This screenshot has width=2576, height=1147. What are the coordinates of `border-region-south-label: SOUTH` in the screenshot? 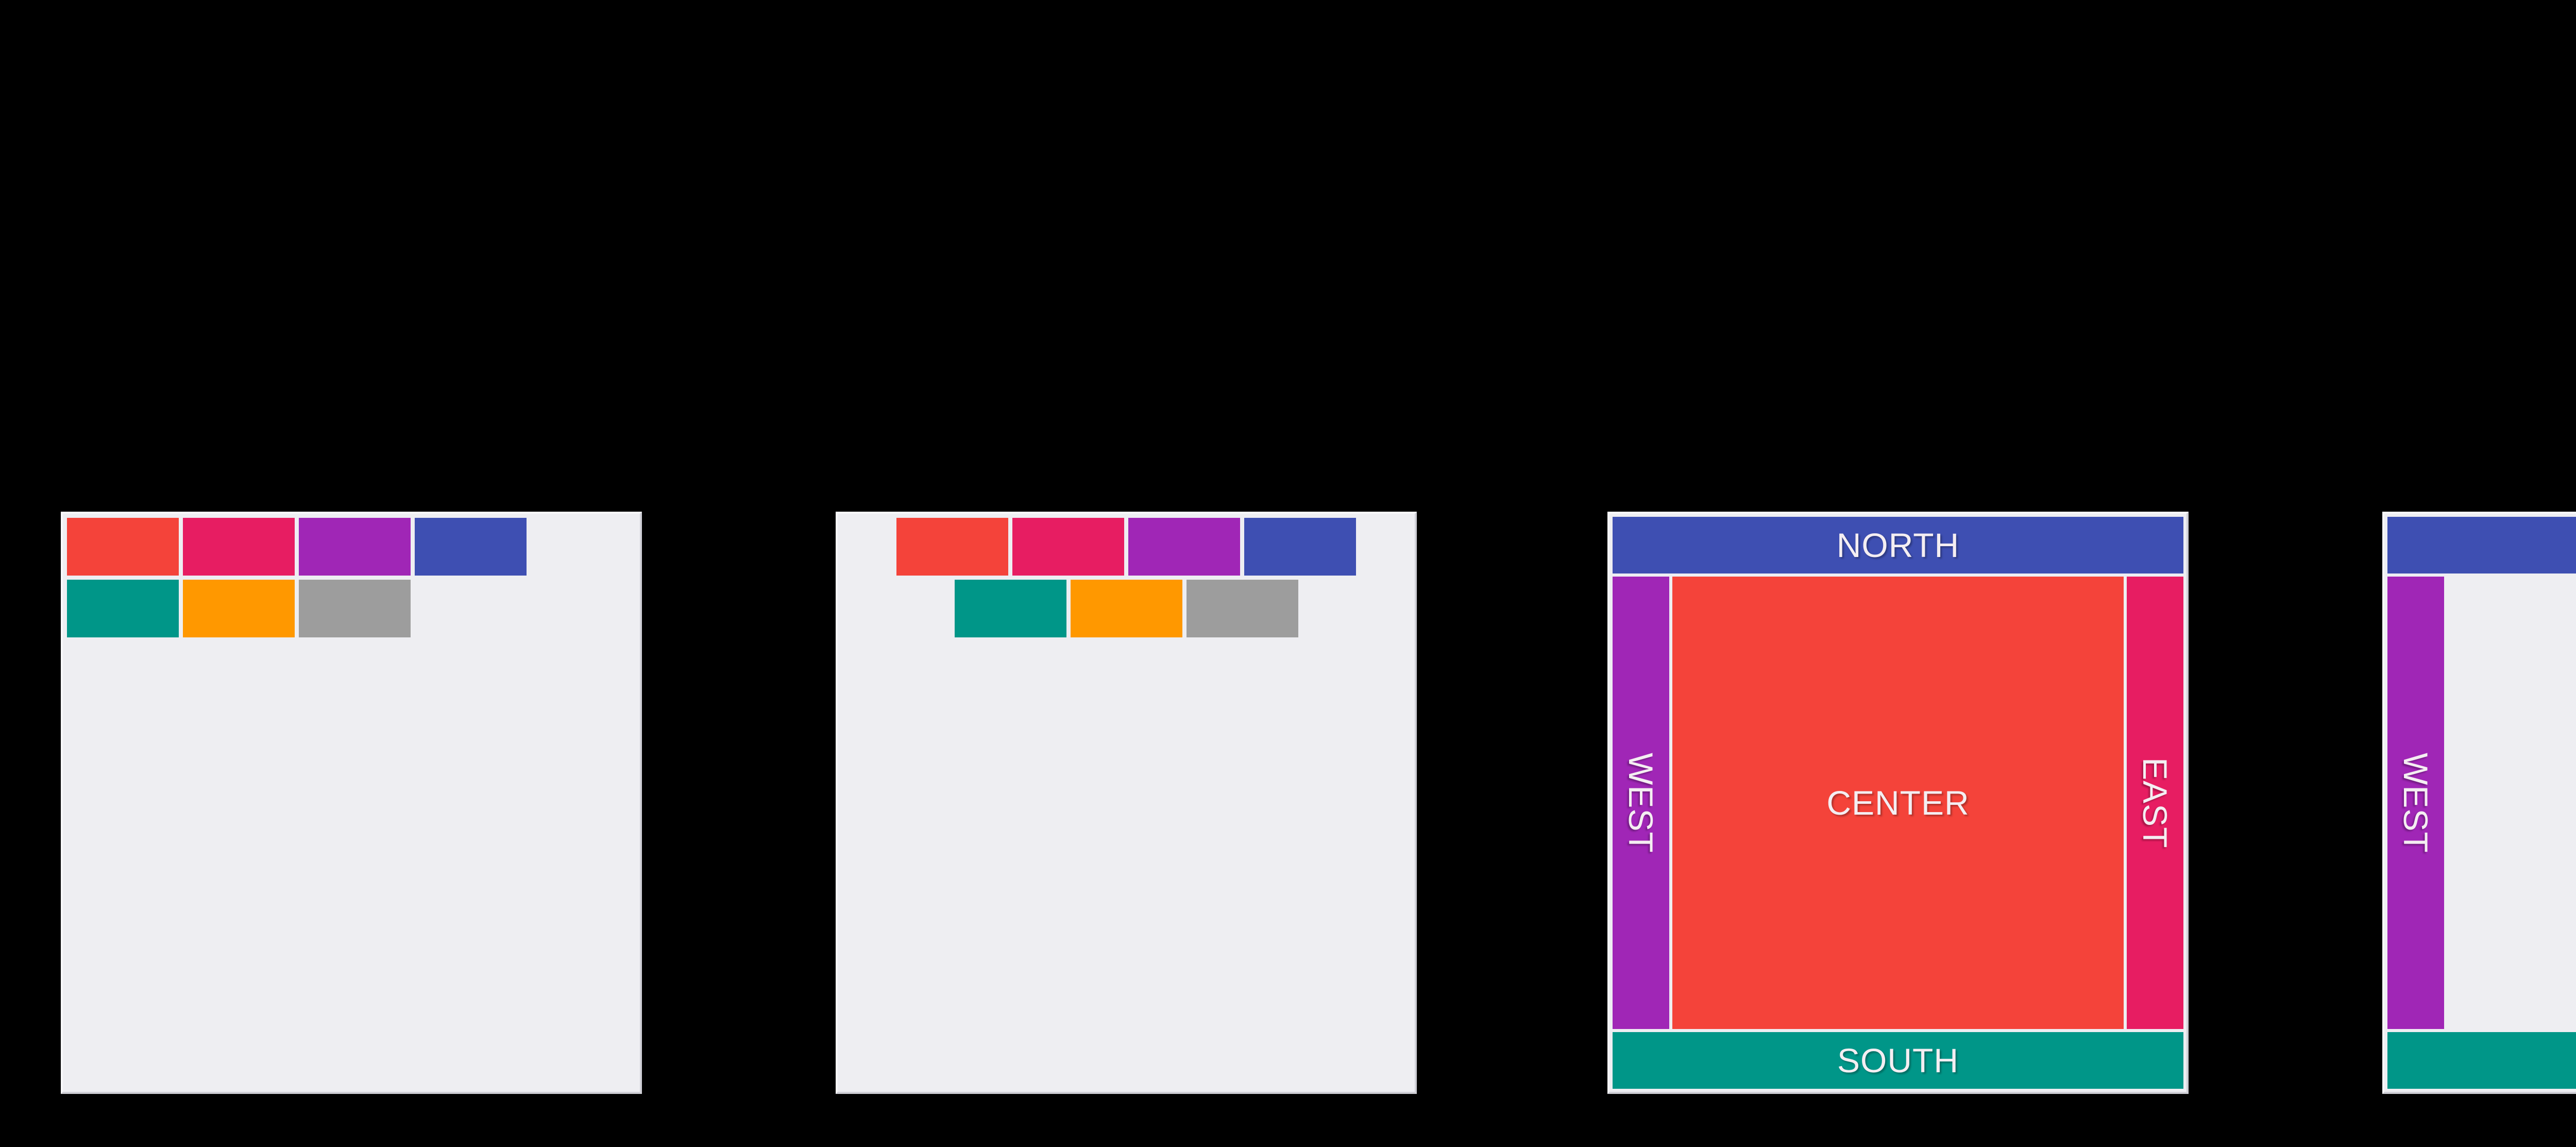 It's located at (1898, 1060).